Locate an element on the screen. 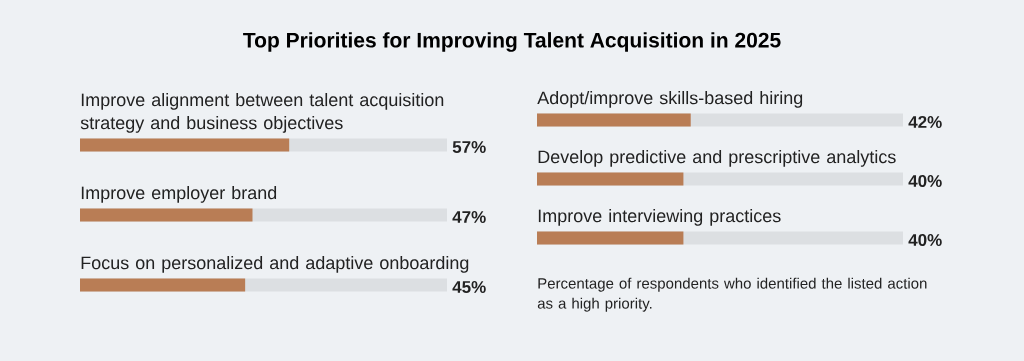 The image size is (1024, 361). y-tick-label: Improve alignment between talent acquisition strategy and business objectives is located at coordinates (262, 113).